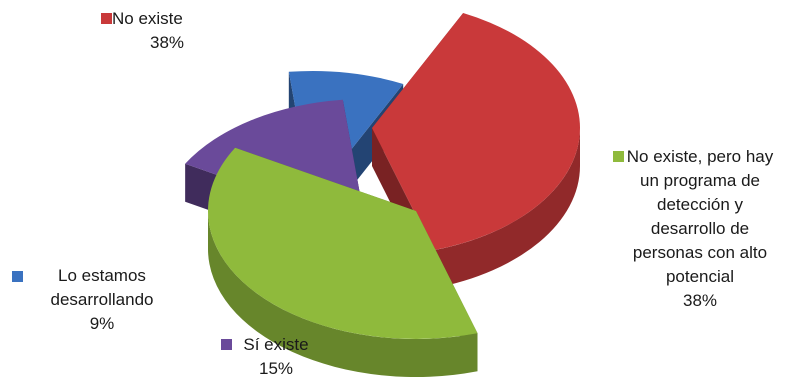 This screenshot has height=383, width=810. Describe the element at coordinates (700, 204) in the screenshot. I see `slice-label-text: detección y` at that location.